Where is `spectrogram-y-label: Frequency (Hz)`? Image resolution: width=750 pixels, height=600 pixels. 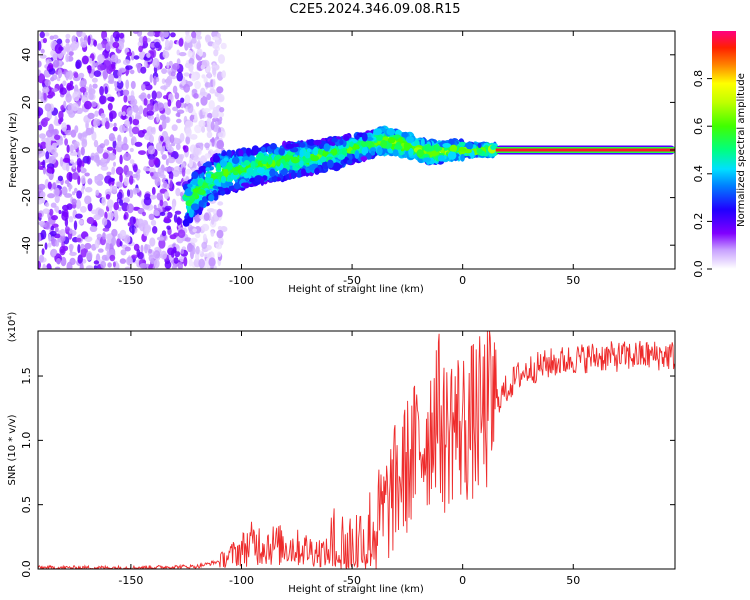 spectrogram-y-label: Frequency (Hz) is located at coordinates (13, 150).